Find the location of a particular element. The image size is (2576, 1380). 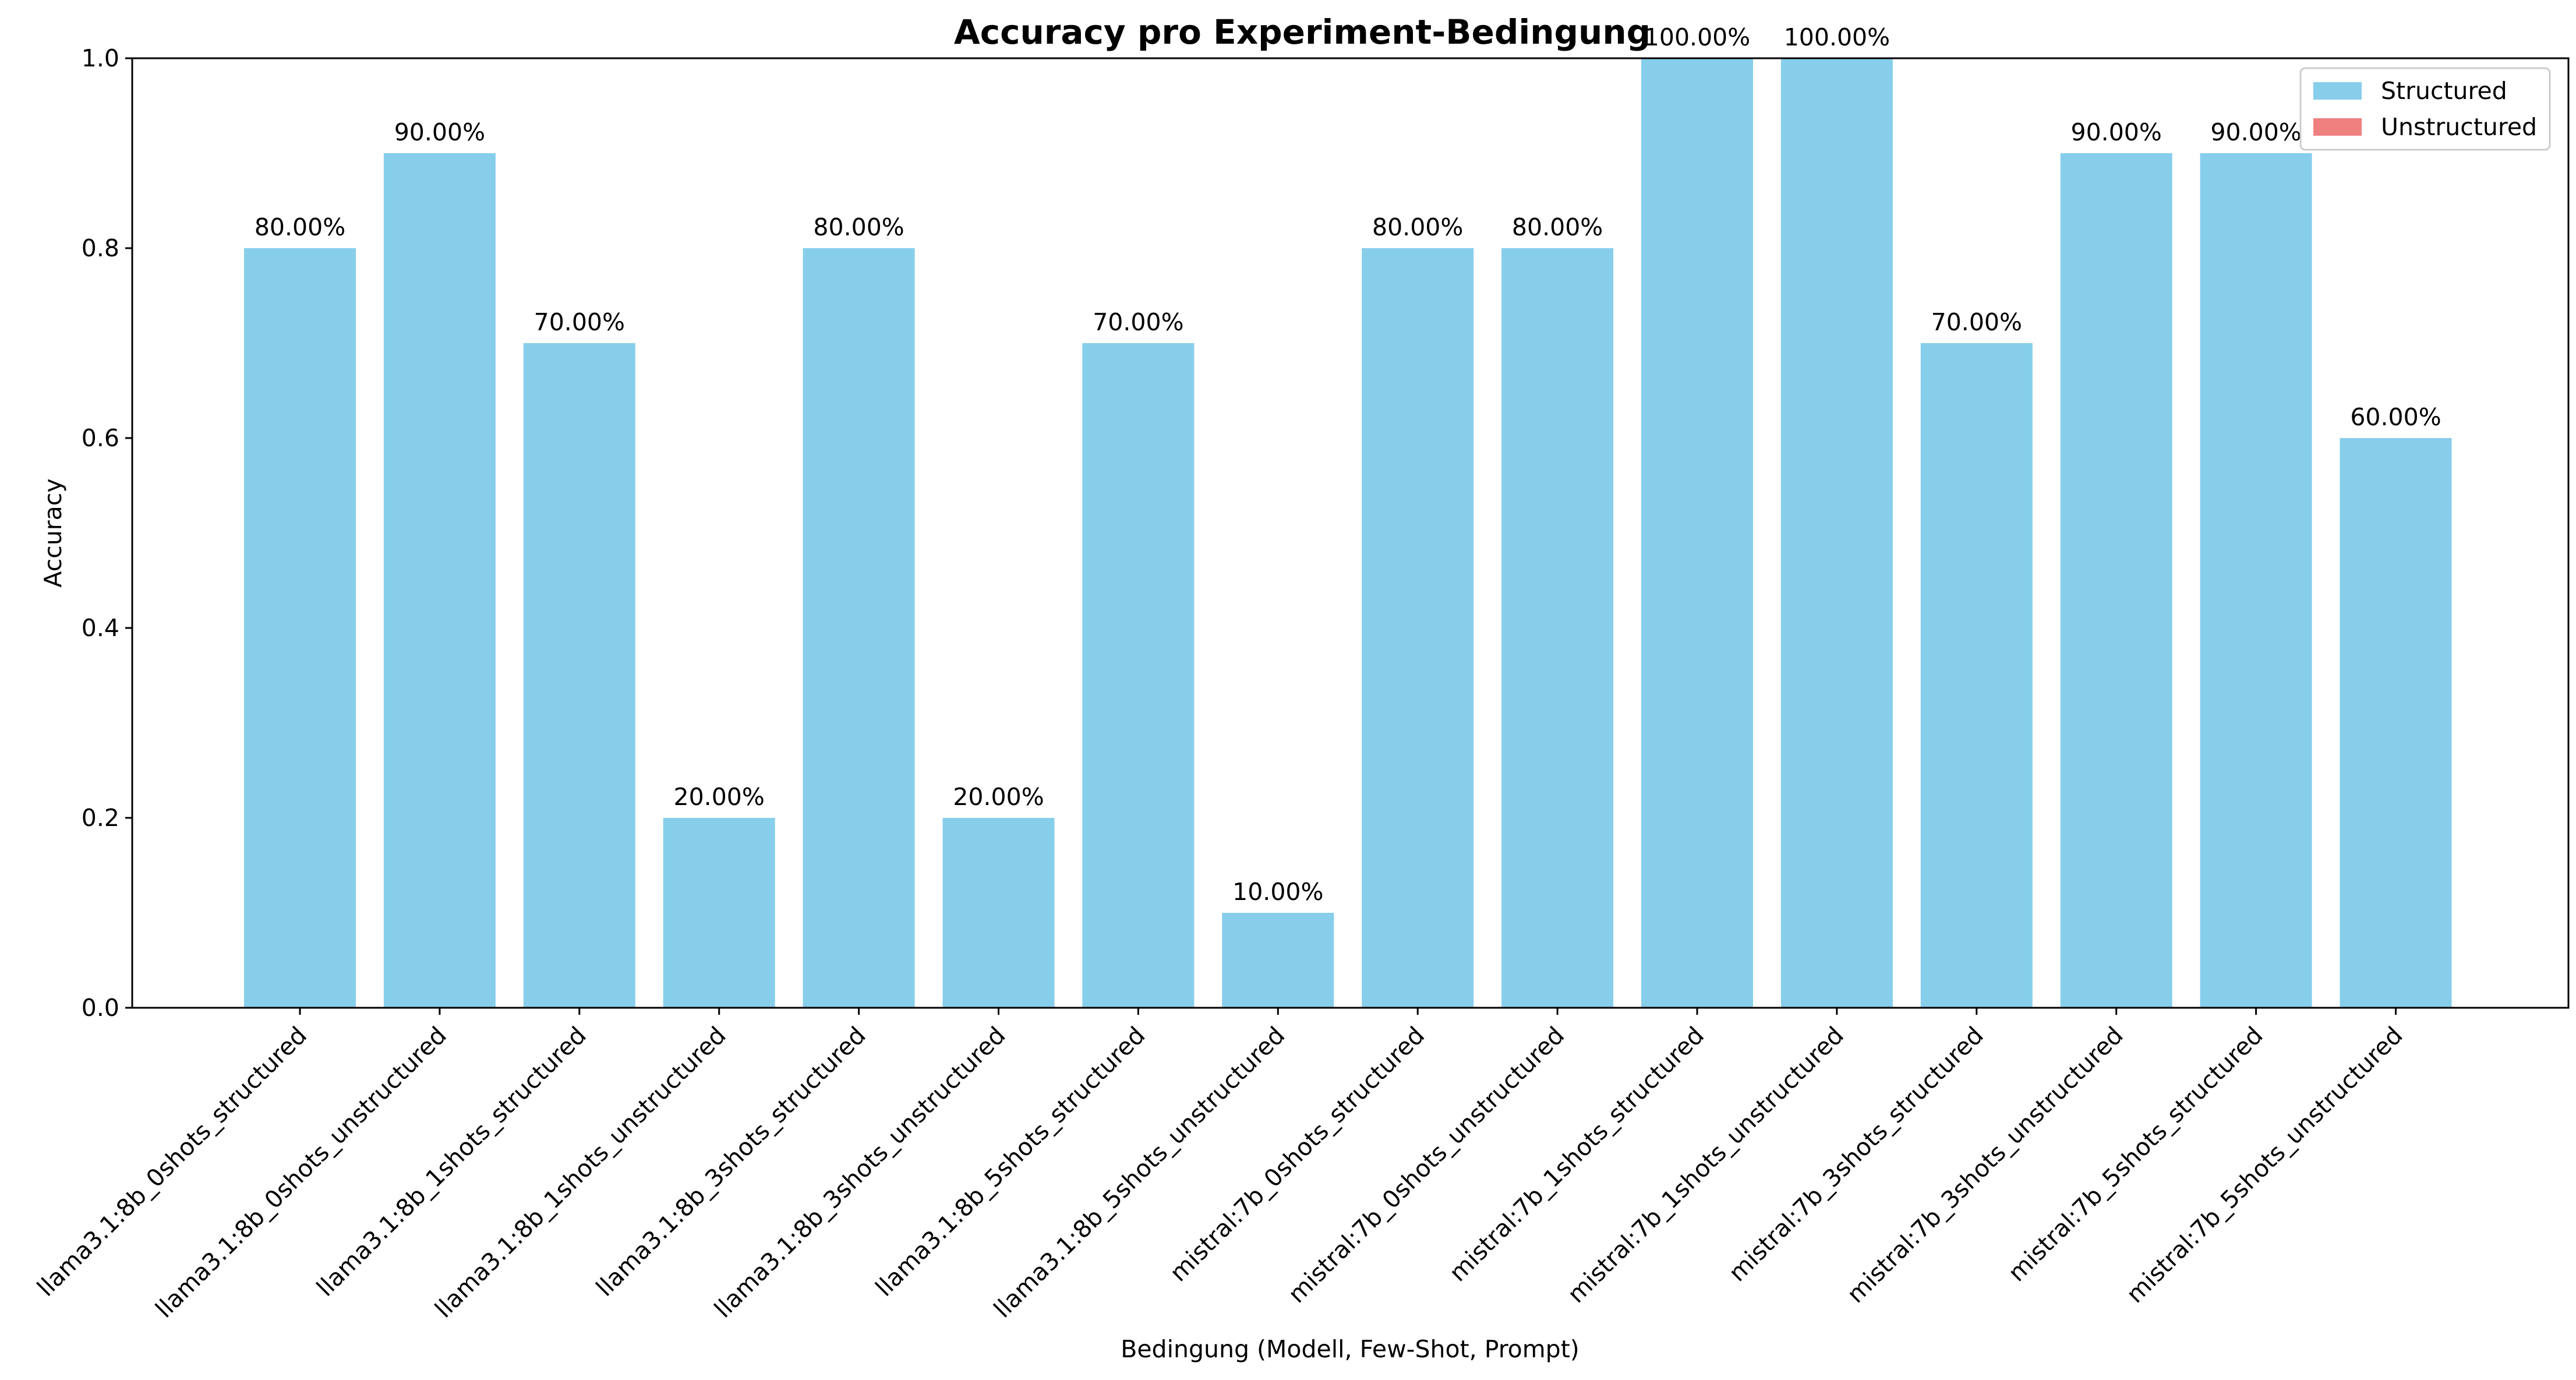

legend-swatch-unstructured is located at coordinates (2337, 127).